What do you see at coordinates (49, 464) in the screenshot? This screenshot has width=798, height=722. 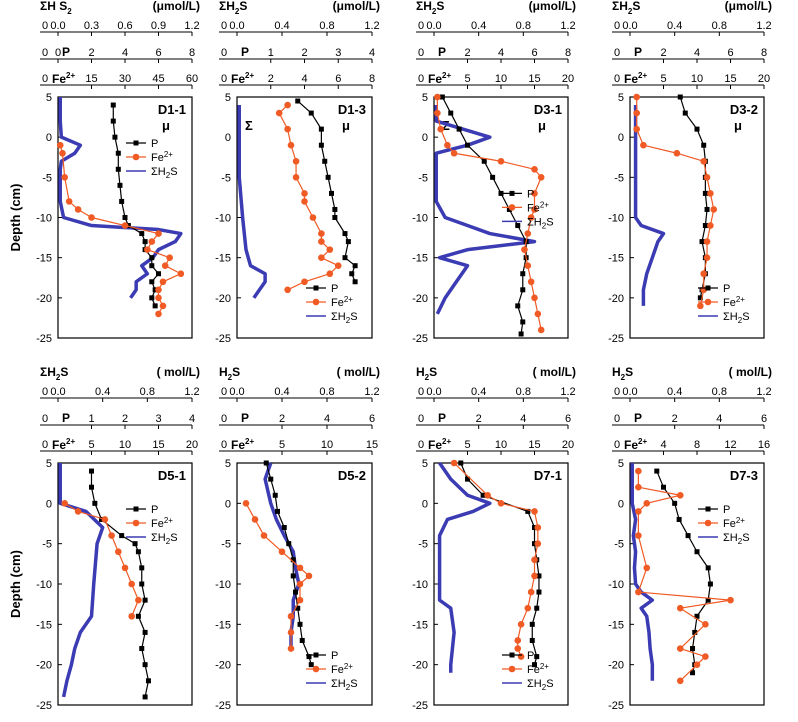 I see `y-tick-label: 5` at bounding box center [49, 464].